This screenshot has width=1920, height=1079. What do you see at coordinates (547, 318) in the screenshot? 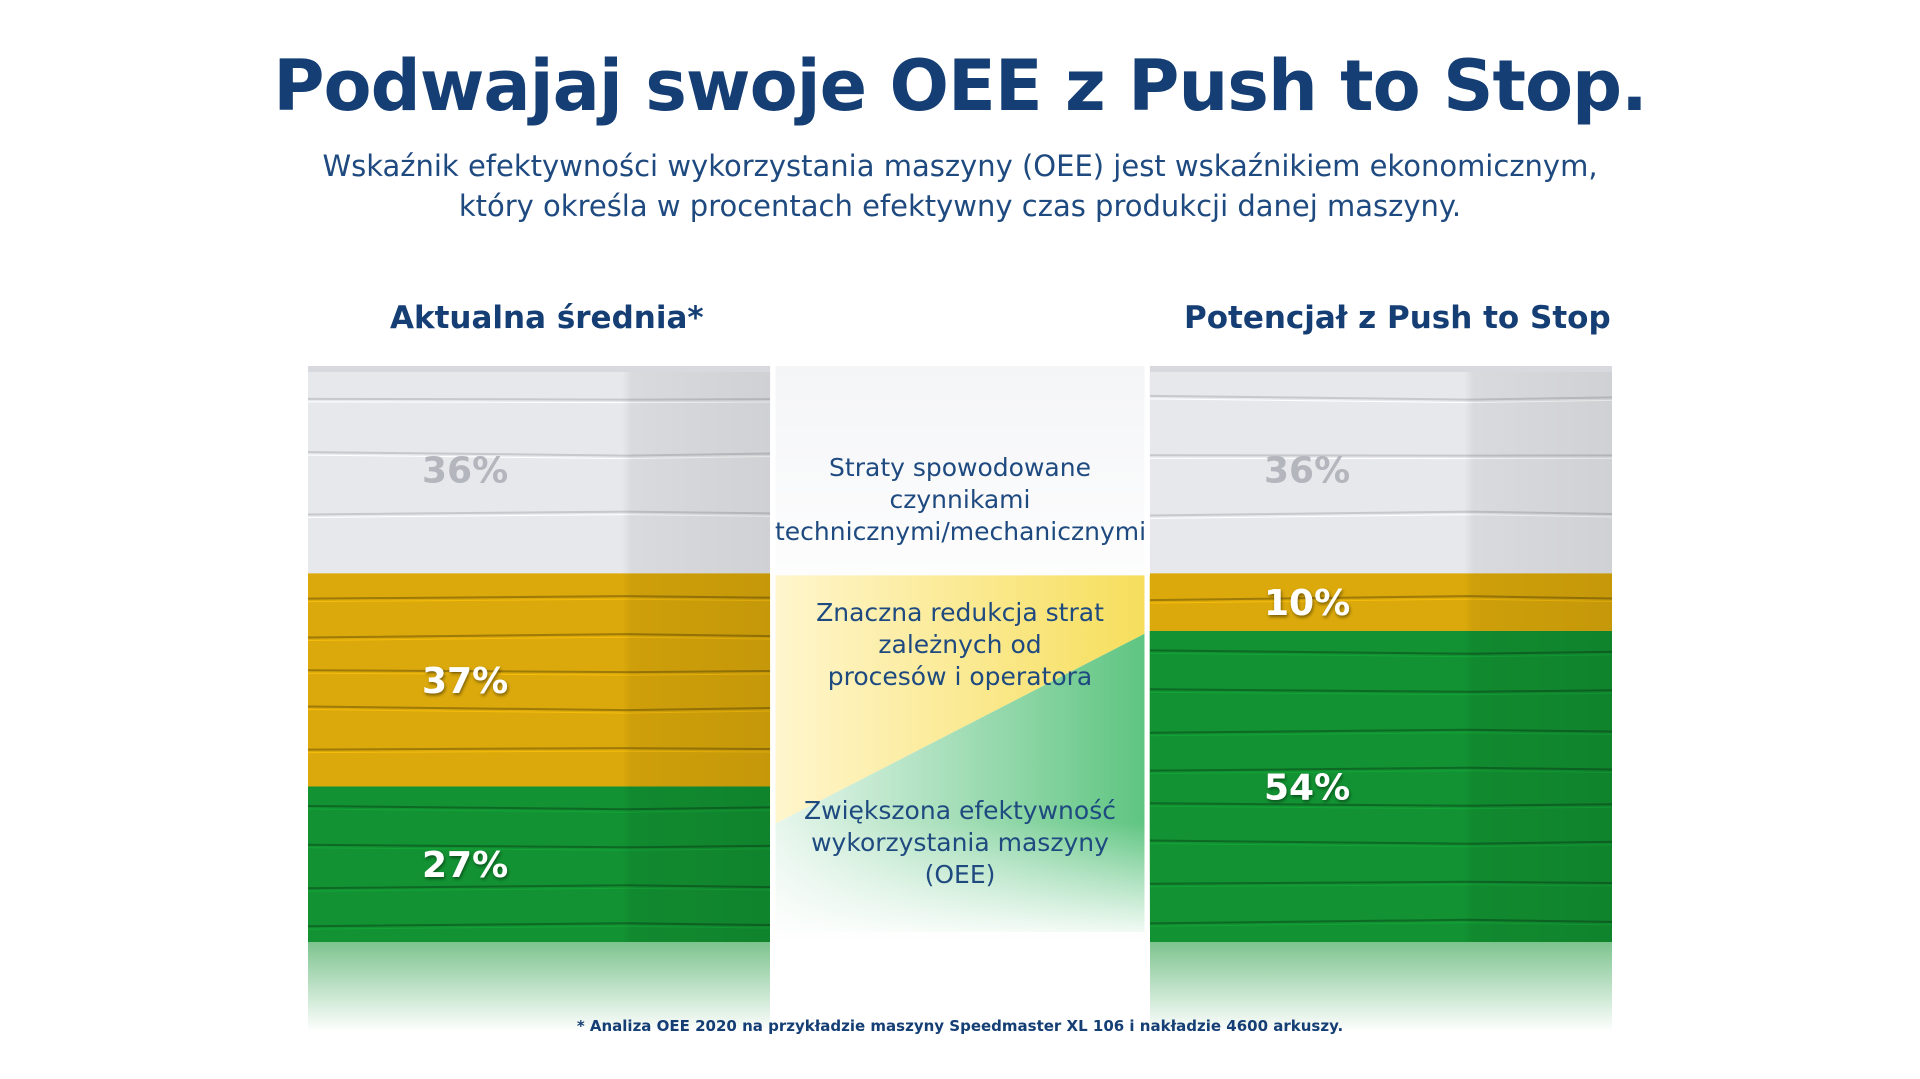
I see `current-average-heading: Aktualna średnia*` at bounding box center [547, 318].